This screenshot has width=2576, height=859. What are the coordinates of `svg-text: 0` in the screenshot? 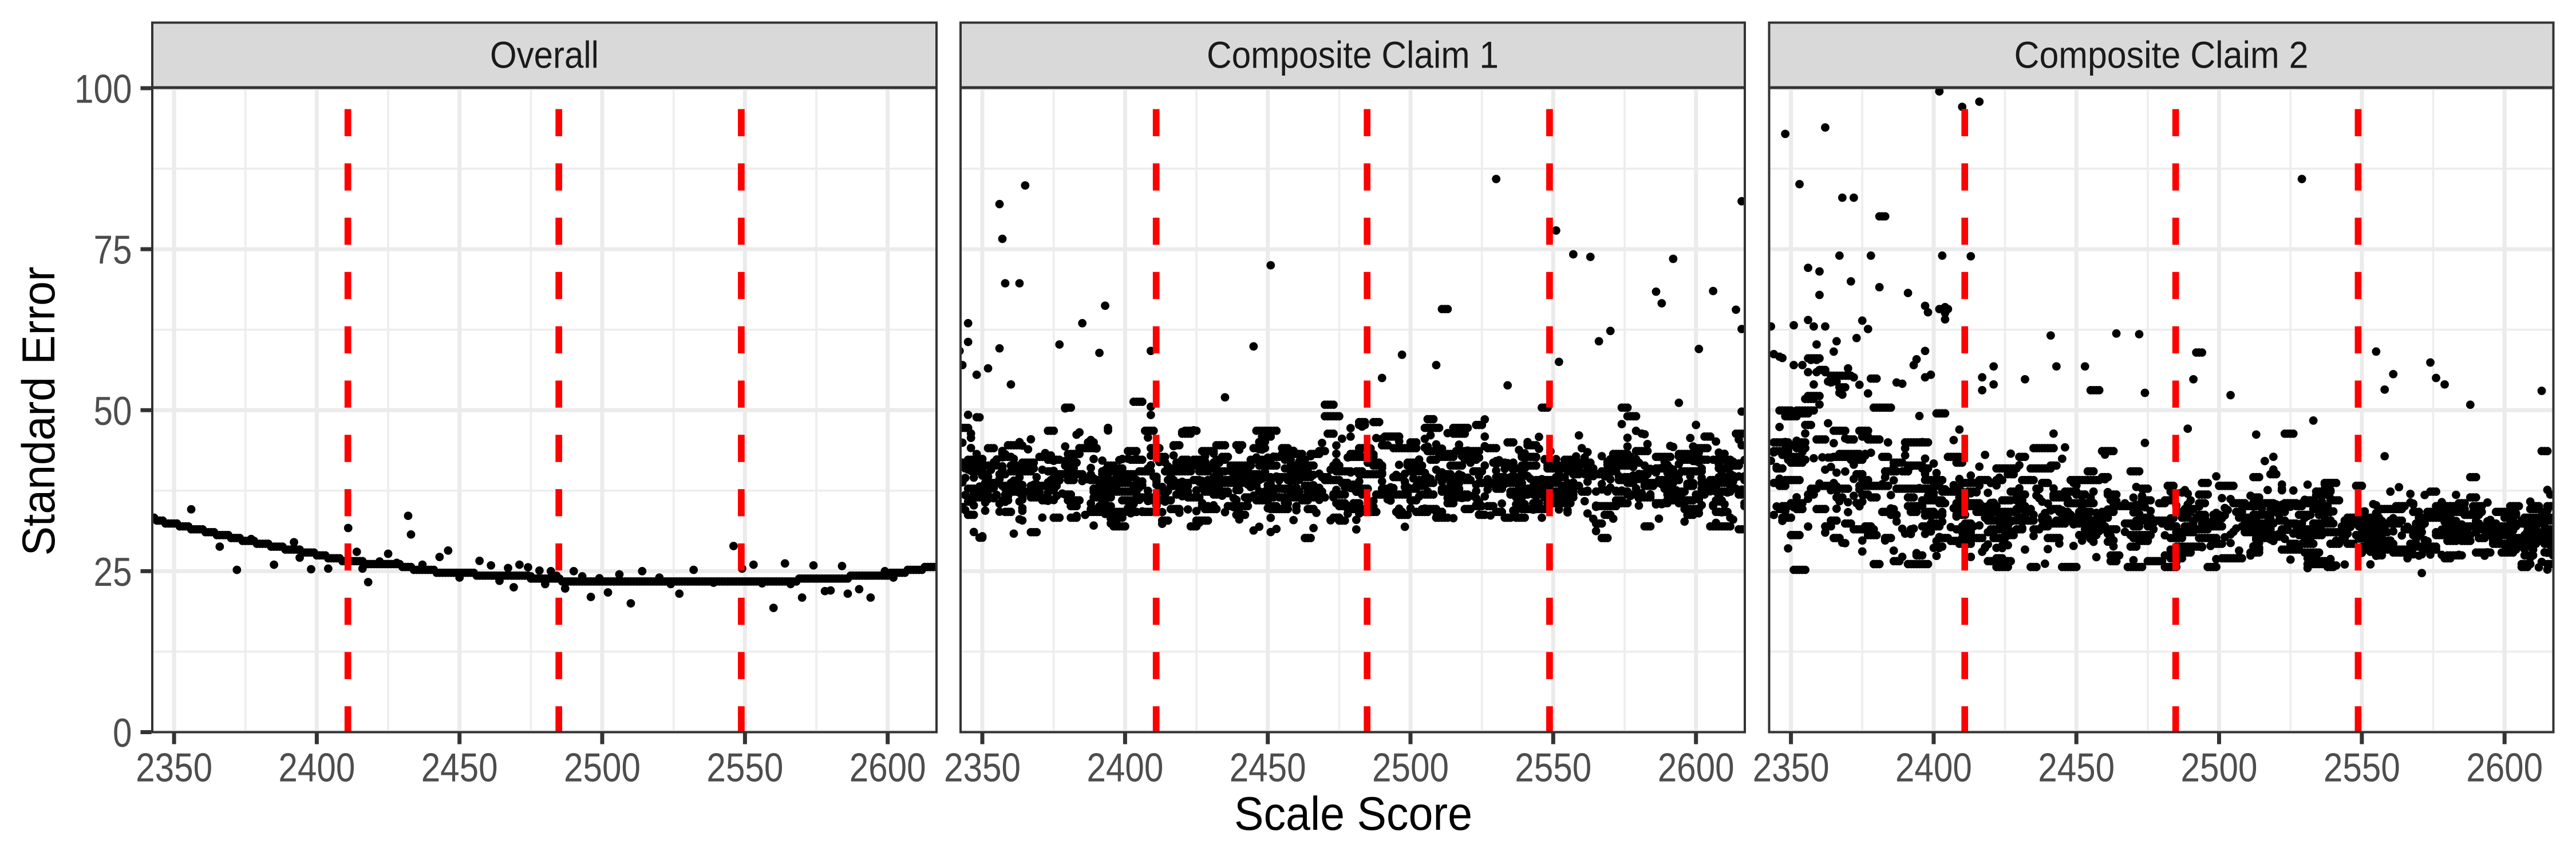 It's located at (122, 732).